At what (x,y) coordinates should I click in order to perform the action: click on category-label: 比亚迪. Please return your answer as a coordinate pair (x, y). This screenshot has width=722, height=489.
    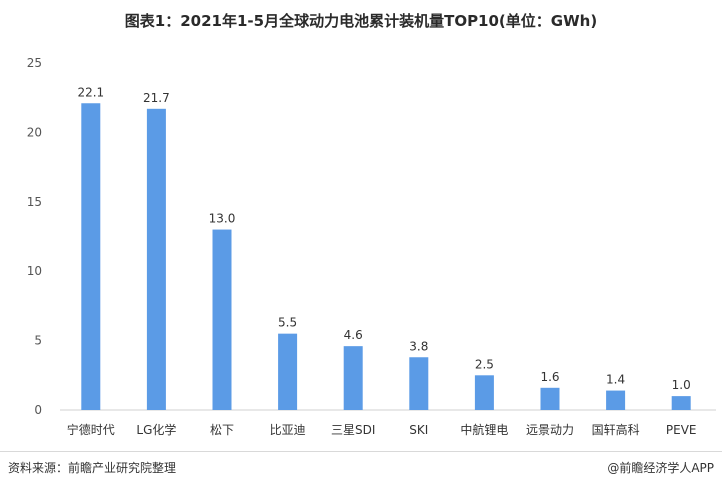
    Looking at the image, I should click on (288, 430).